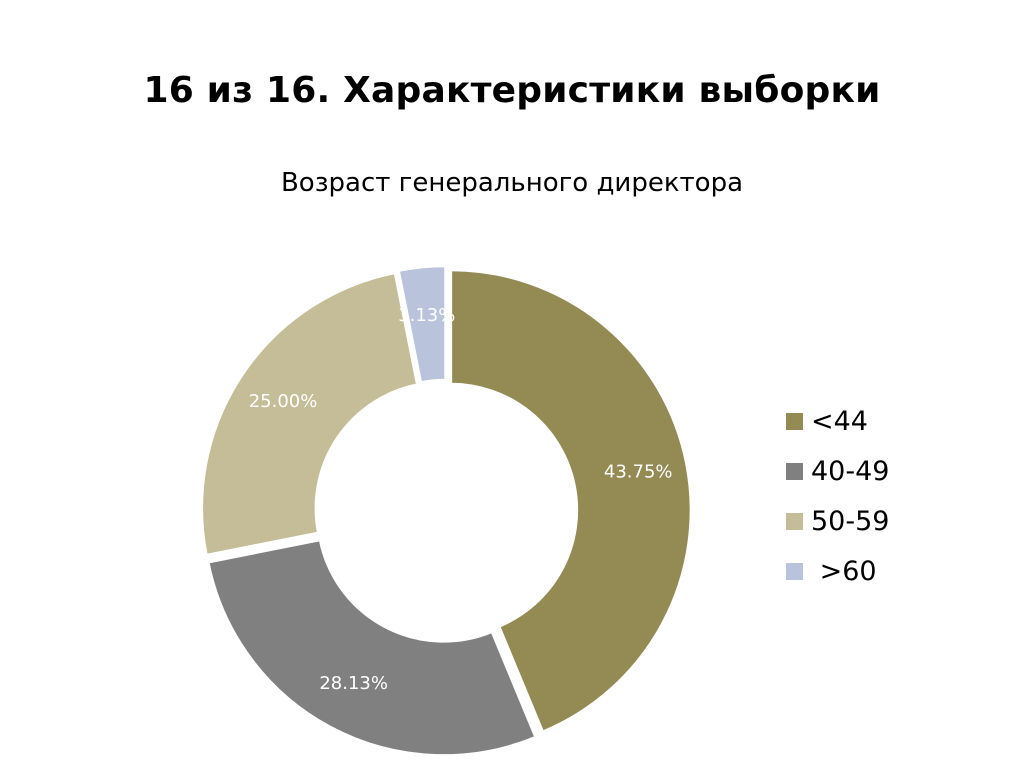 The width and height of the screenshot is (1024, 768). What do you see at coordinates (512, 183) in the screenshot?
I see `chart-title: Возраст генерального директора` at bounding box center [512, 183].